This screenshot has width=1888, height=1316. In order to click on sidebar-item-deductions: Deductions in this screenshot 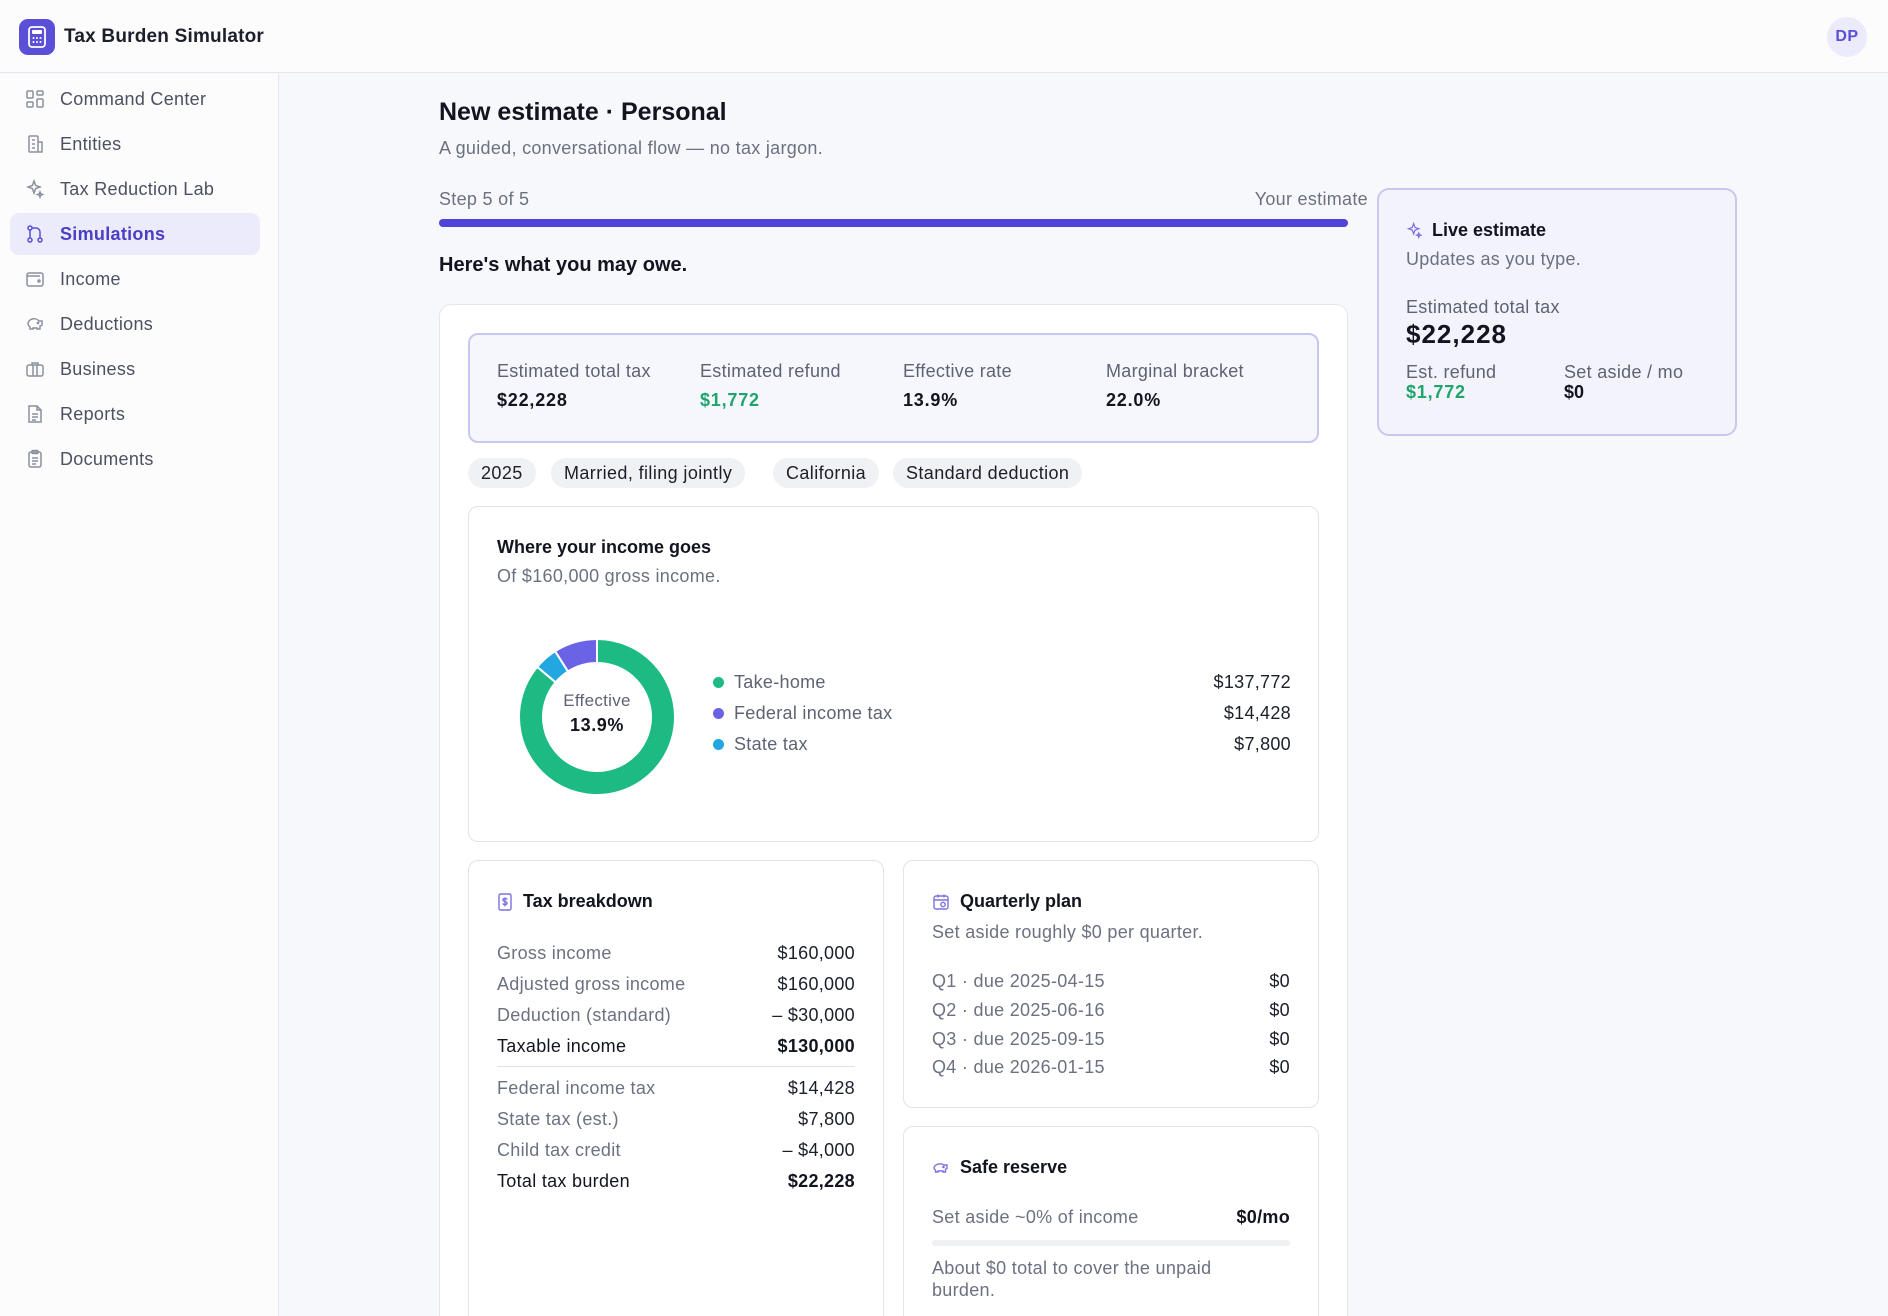, I will do `click(135, 324)`.